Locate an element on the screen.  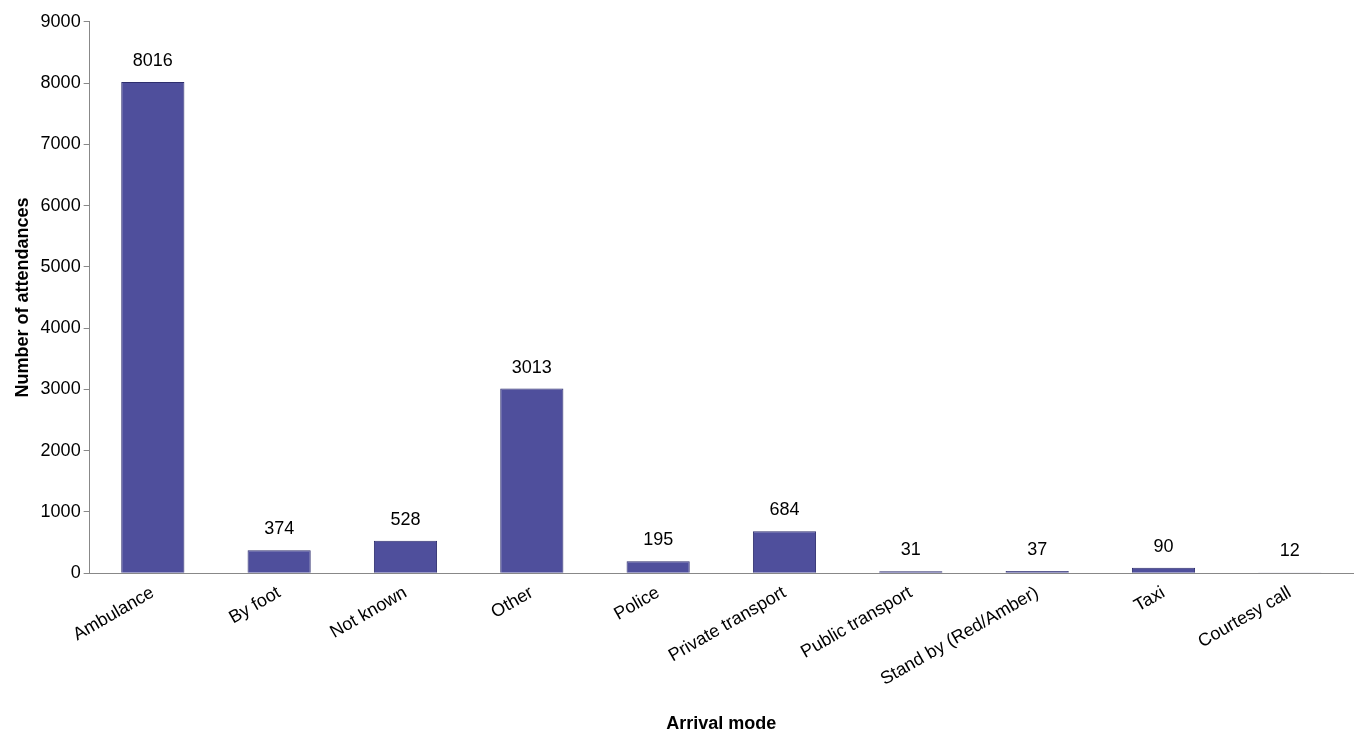
data-label: 12 is located at coordinates (1289, 550).